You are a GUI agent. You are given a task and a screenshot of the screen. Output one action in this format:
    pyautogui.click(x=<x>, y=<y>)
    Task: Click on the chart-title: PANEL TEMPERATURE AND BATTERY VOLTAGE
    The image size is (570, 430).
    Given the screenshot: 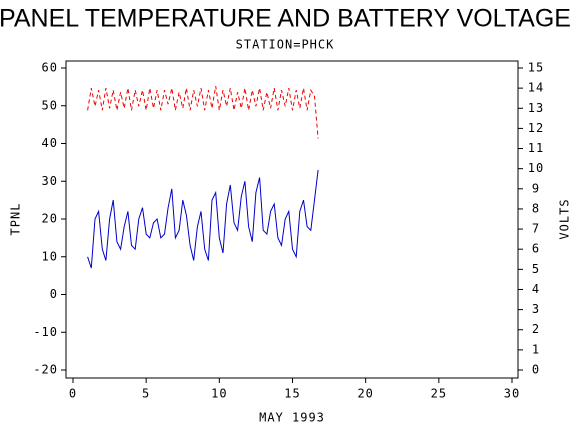 What is the action you would take?
    pyautogui.click(x=285, y=19)
    